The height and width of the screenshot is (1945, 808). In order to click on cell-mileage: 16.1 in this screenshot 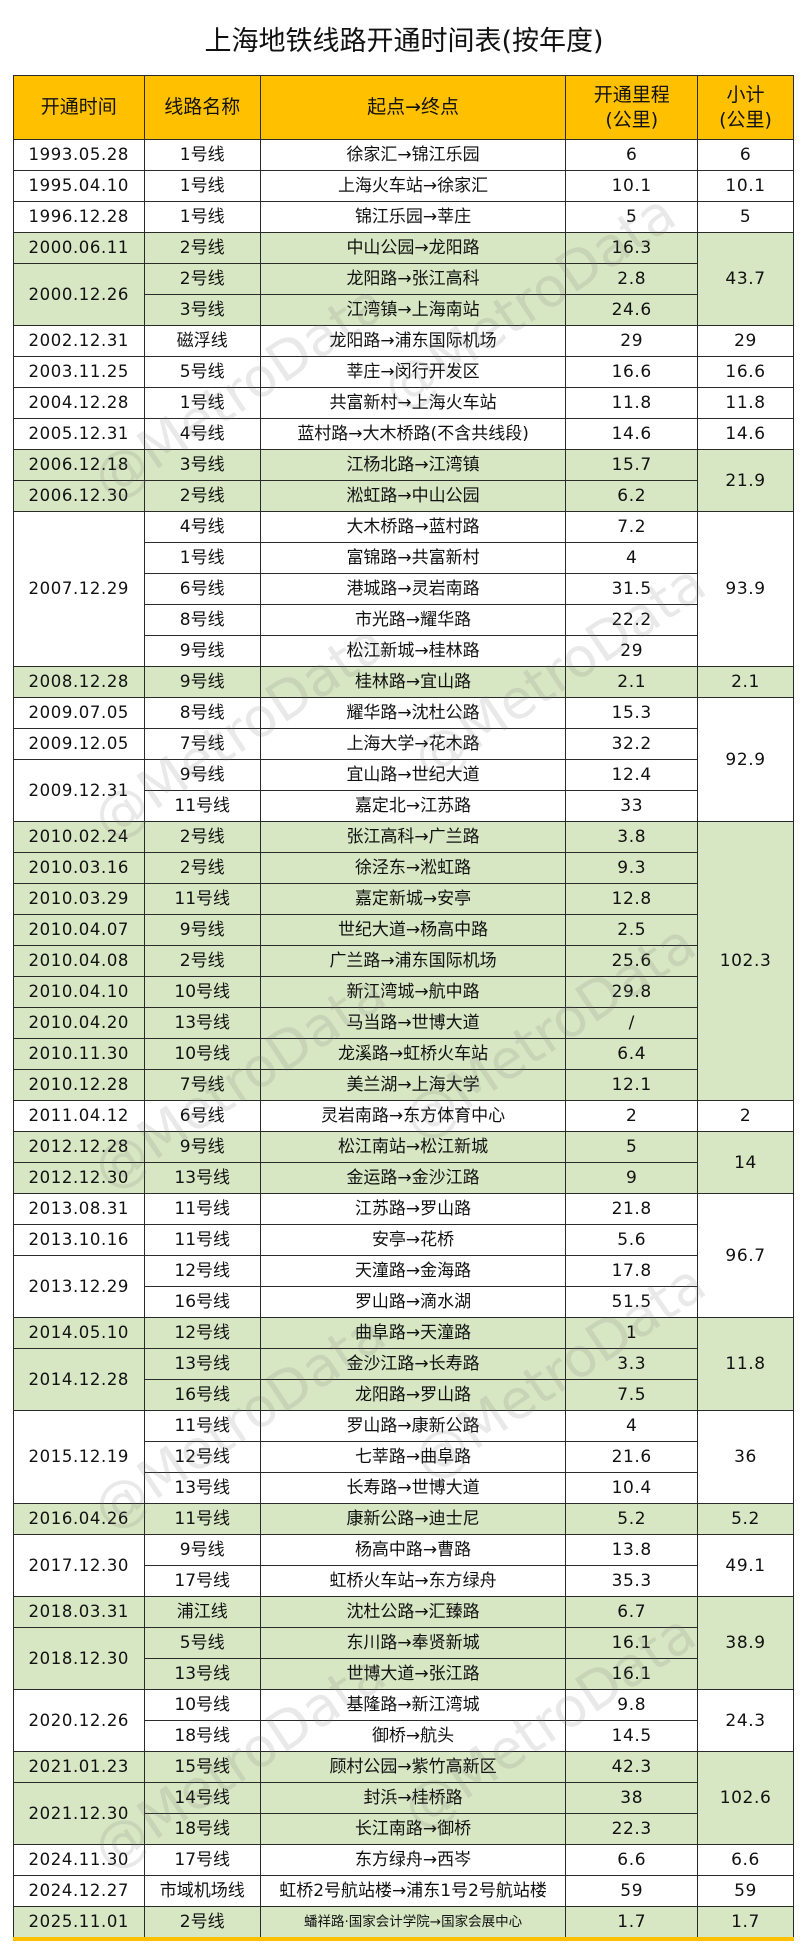, I will do `click(632, 1643)`.